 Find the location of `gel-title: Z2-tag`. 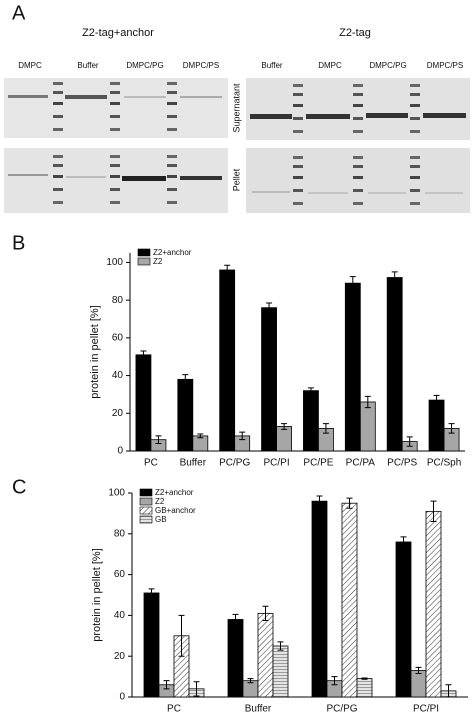

gel-title: Z2-tag is located at coordinates (355, 33).